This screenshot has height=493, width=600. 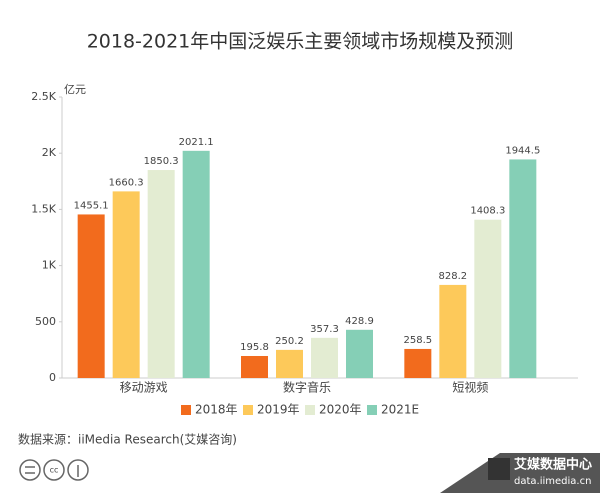 I want to click on legend-label: 2021E, so click(x=400, y=410).